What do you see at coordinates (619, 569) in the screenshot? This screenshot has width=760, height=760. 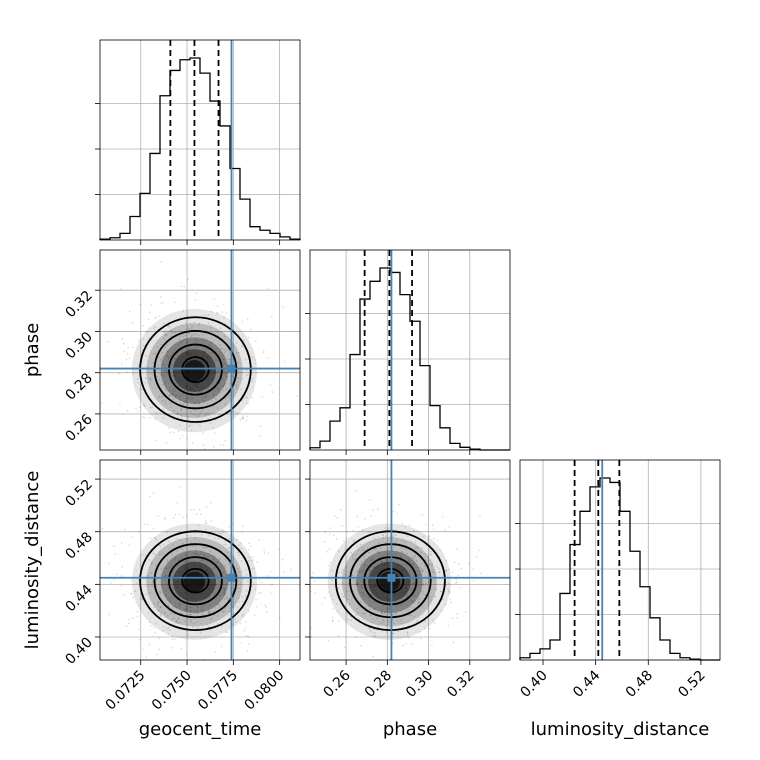 I see `histogram-luminosity_distance` at bounding box center [619, 569].